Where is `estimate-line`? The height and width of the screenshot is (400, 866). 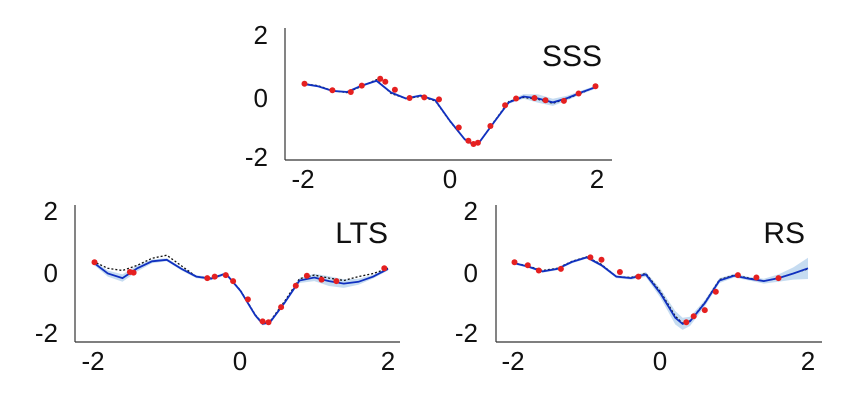 estimate-line is located at coordinates (450, 112).